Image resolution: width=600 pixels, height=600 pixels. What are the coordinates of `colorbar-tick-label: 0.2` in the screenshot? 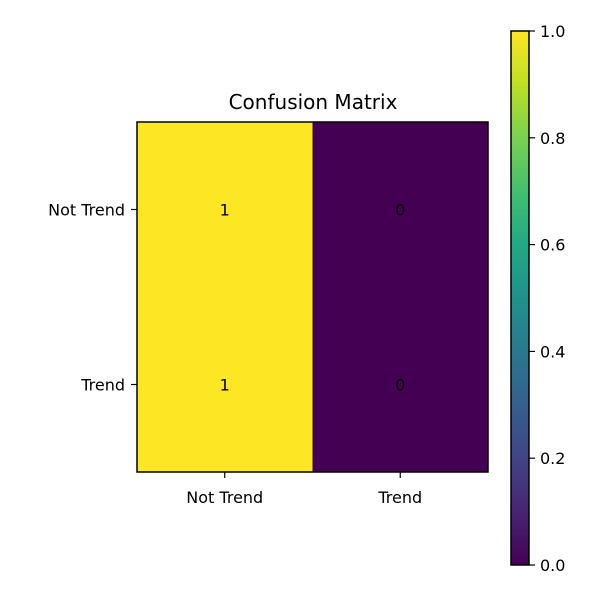 It's located at (552, 458).